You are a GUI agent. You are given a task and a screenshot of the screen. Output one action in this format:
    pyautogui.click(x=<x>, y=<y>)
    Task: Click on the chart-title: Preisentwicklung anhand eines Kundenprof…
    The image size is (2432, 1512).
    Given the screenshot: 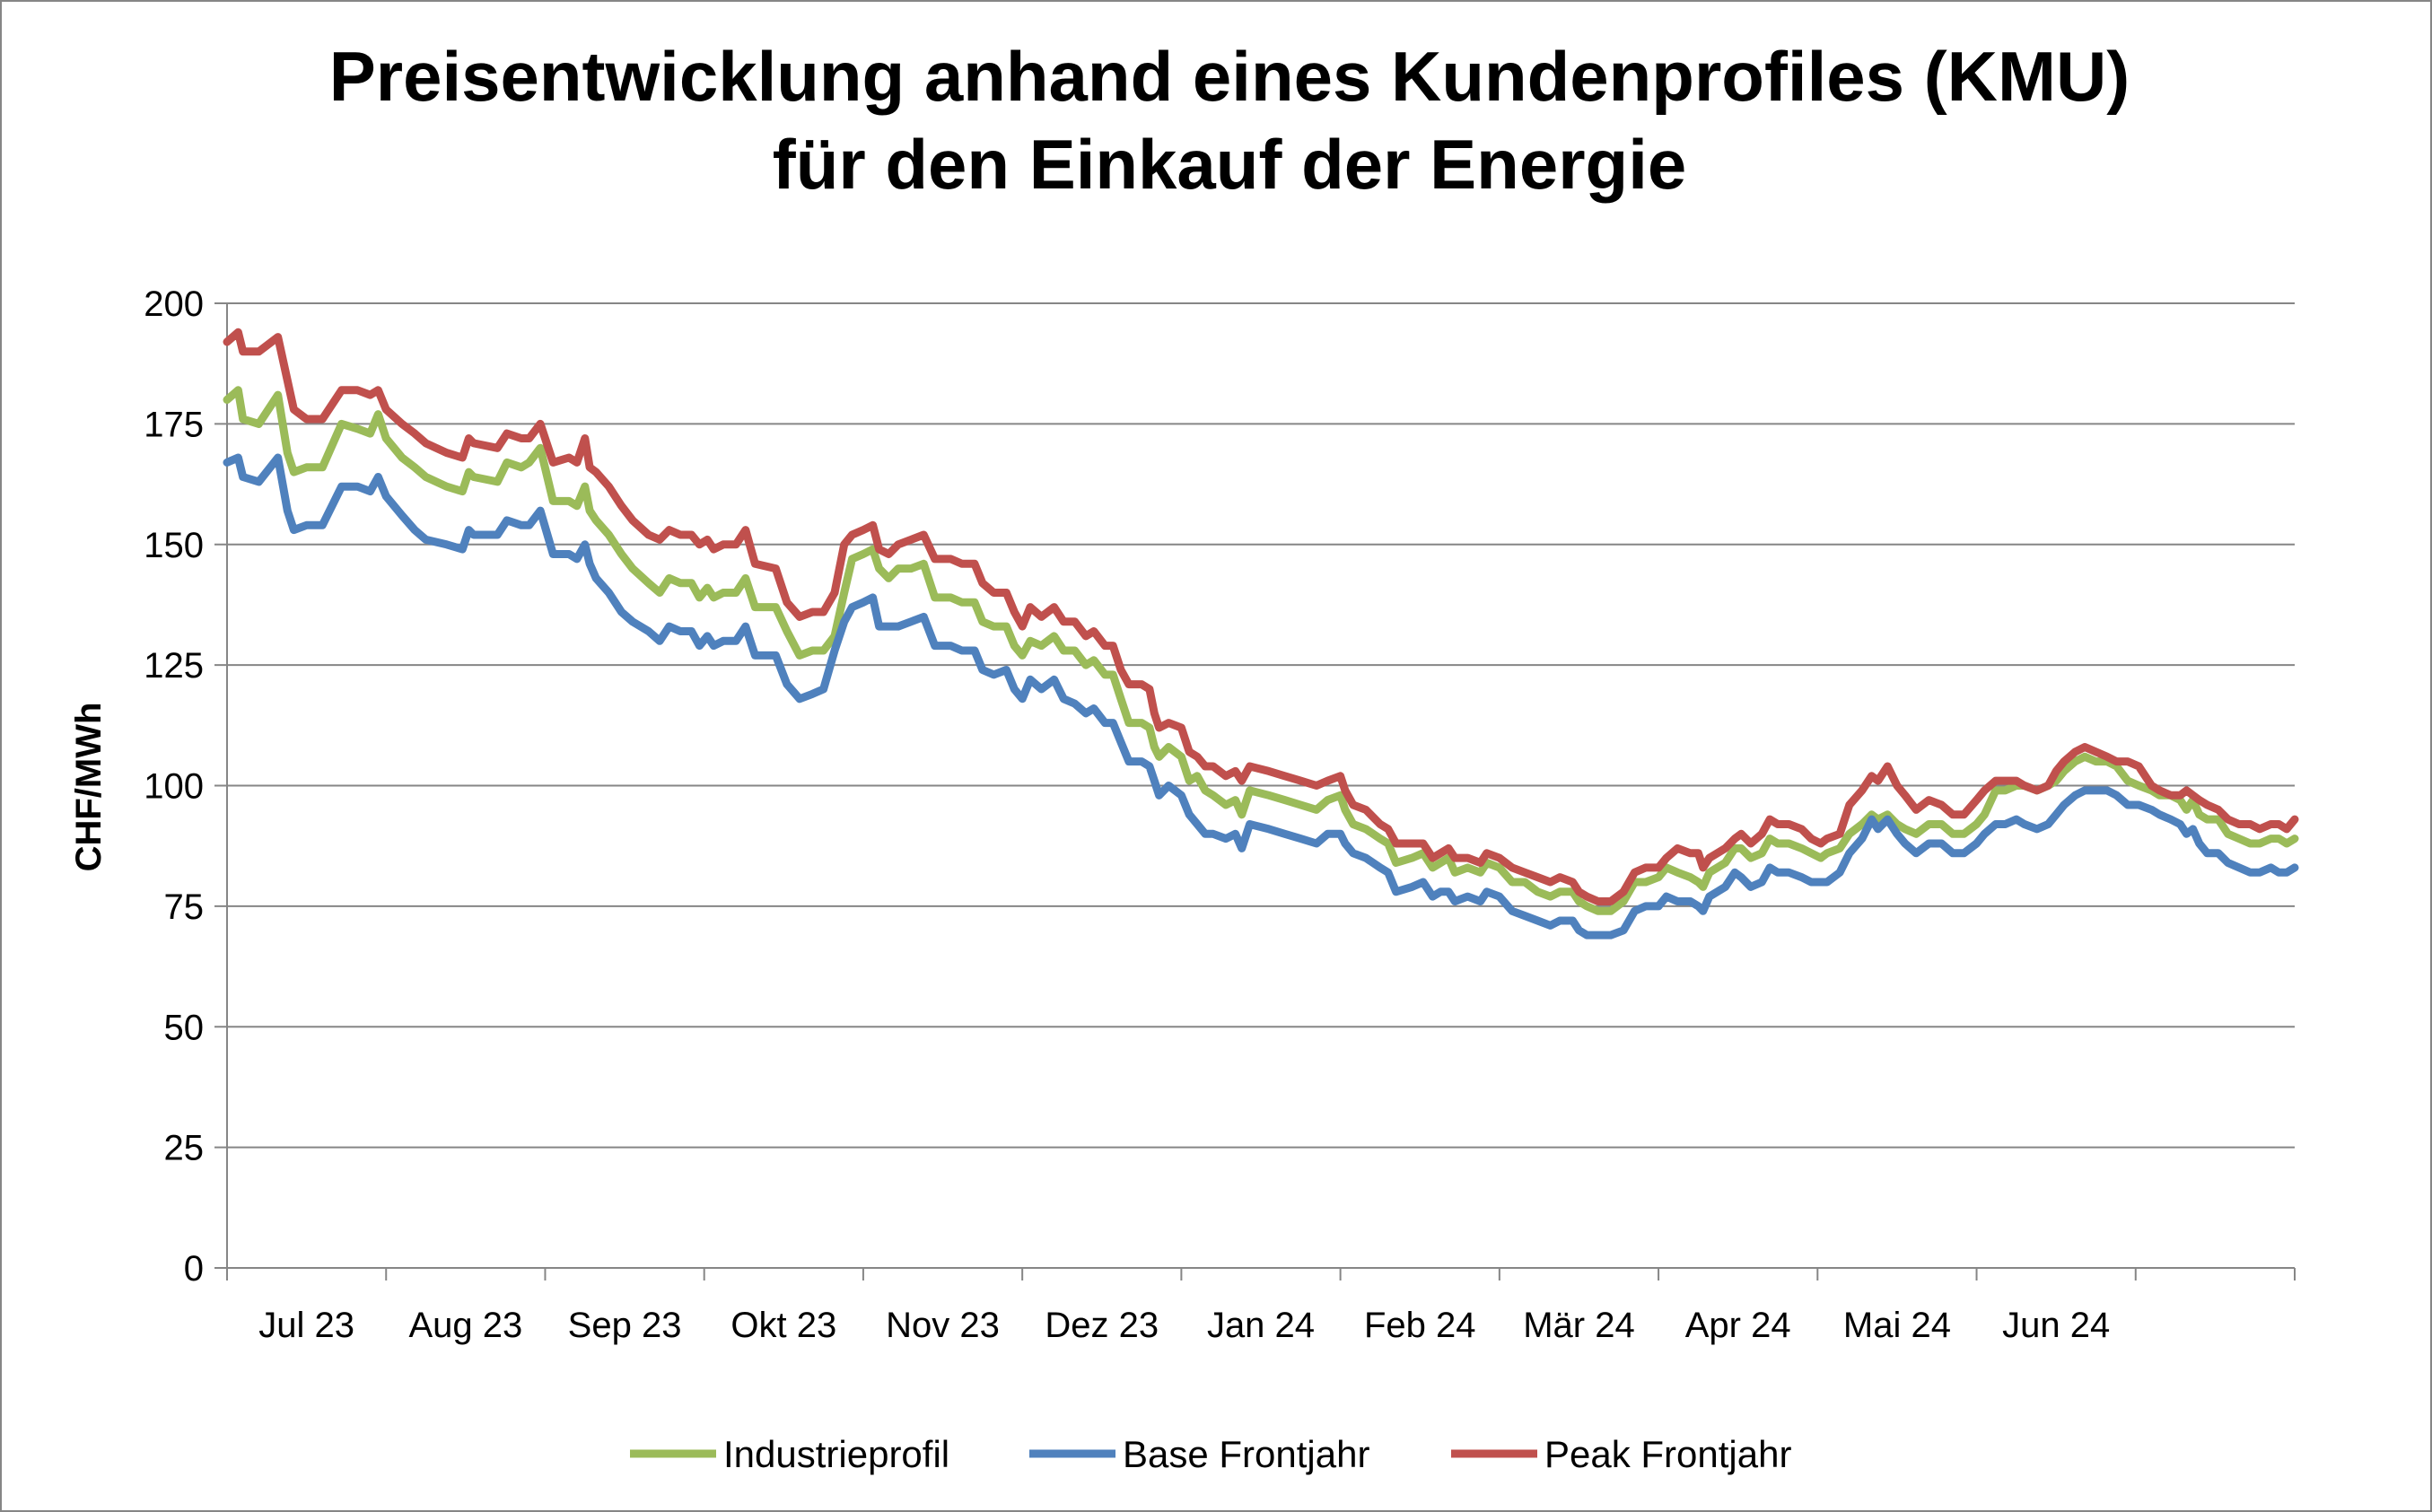 What is the action you would take?
    pyautogui.click(x=1229, y=120)
    